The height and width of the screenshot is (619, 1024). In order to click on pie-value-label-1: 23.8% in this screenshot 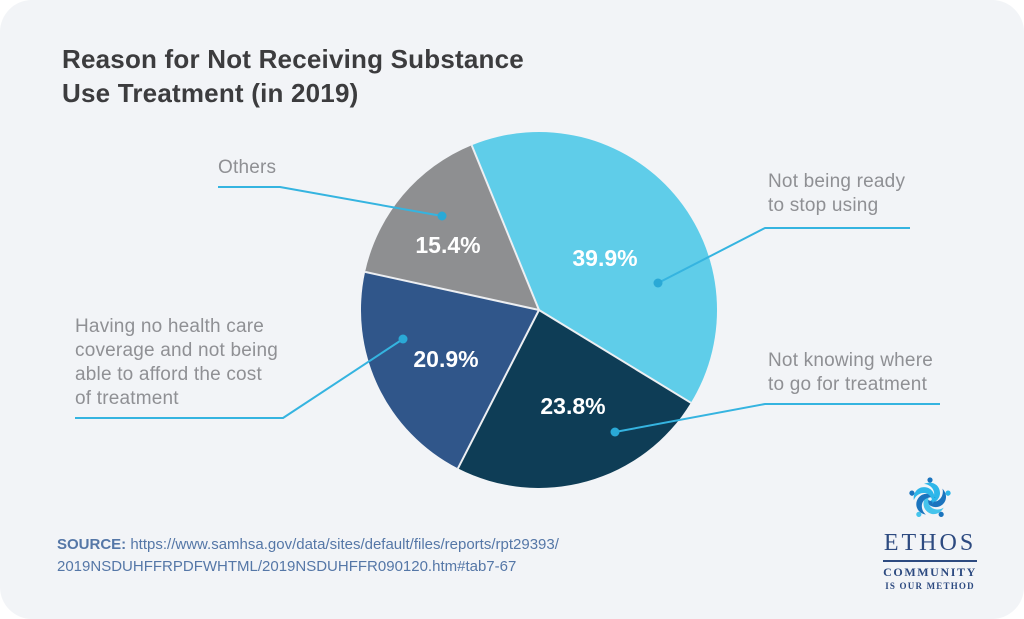, I will do `click(572, 406)`.